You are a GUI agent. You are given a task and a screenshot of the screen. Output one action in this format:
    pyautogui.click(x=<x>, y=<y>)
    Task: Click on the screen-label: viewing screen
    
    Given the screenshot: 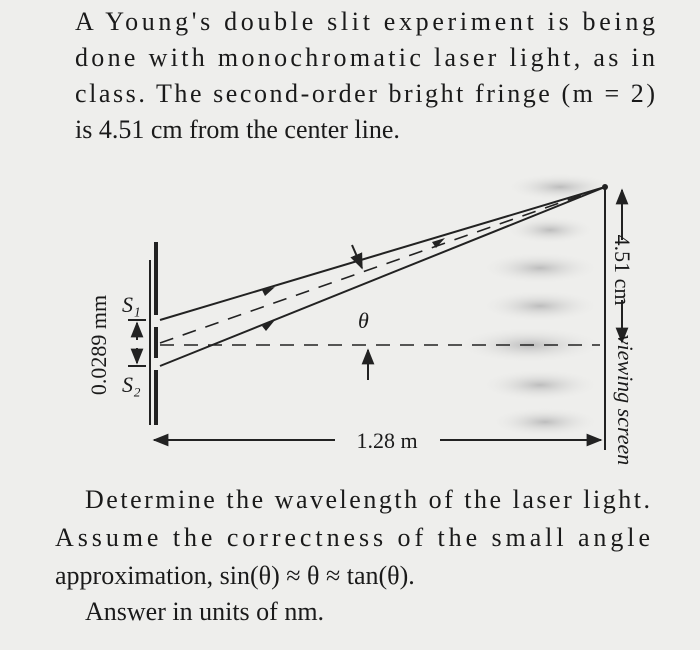 What is the action you would take?
    pyautogui.click(x=625, y=400)
    